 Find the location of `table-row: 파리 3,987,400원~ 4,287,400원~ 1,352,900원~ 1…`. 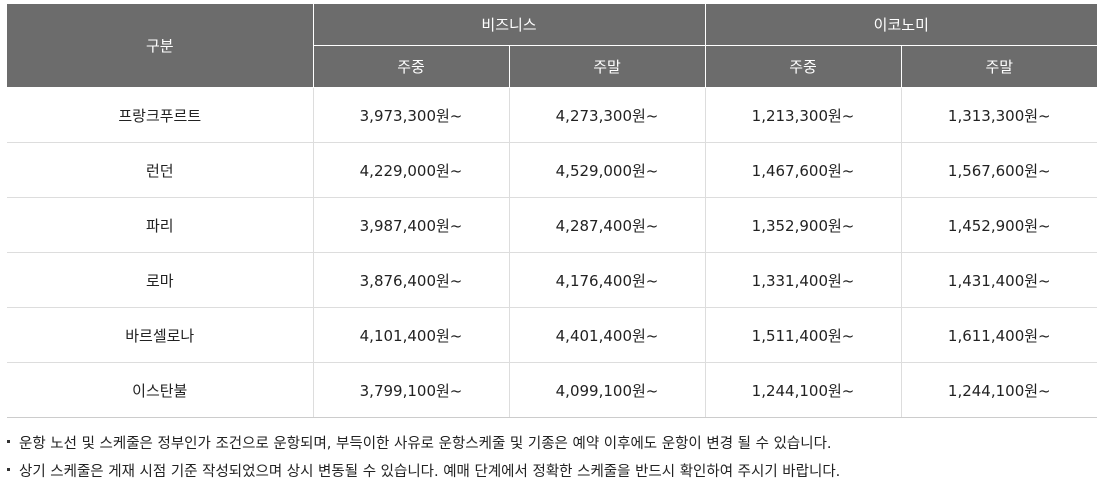

table-row: 파리 3,987,400원~ 4,287,400원~ 1,352,900원~ 1… is located at coordinates (552, 225).